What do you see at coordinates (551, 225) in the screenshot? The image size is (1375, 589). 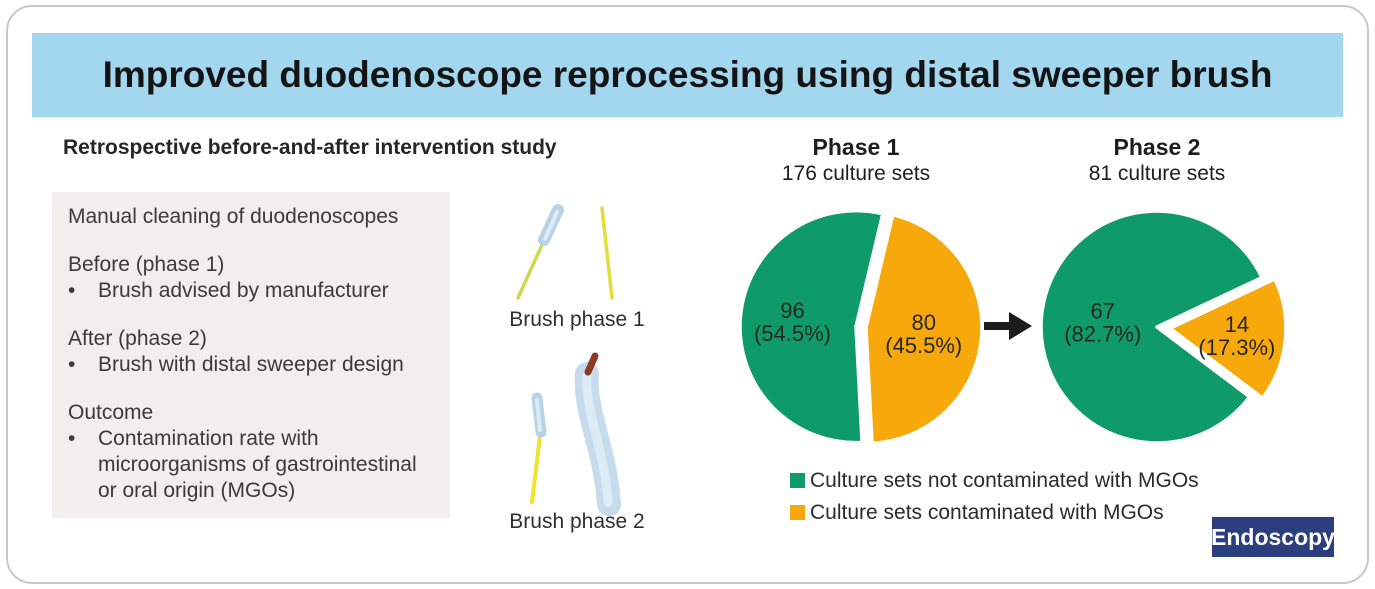 I see `brush-1-bristle-core-icon` at bounding box center [551, 225].